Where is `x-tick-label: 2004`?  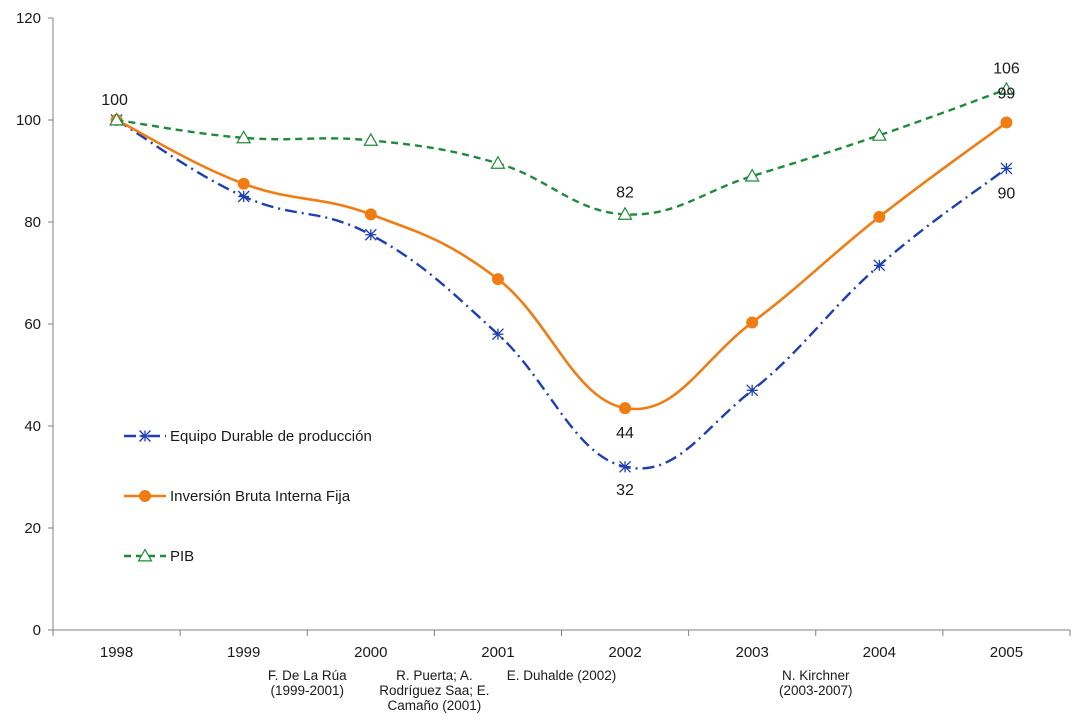
x-tick-label: 2004 is located at coordinates (879, 652).